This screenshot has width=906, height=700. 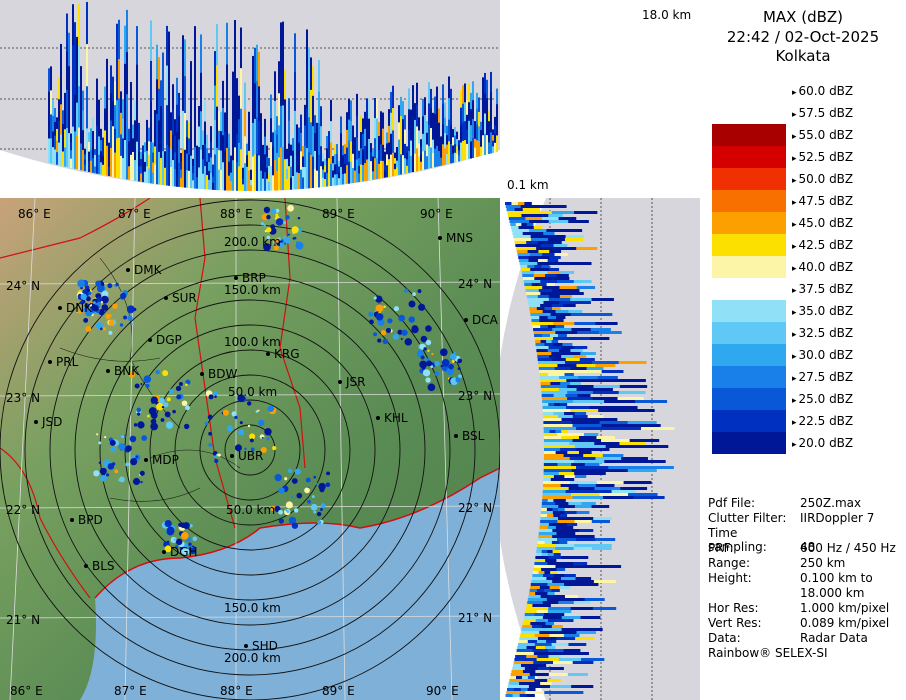 I want to click on district-borders, so click(x=150, y=379).